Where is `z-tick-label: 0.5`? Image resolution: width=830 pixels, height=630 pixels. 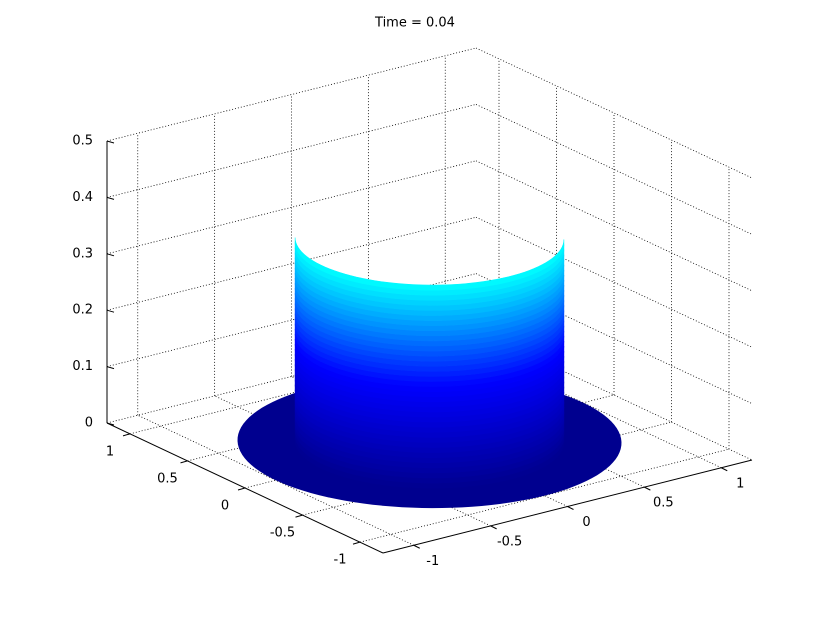
z-tick-label: 0.5 is located at coordinates (82, 141).